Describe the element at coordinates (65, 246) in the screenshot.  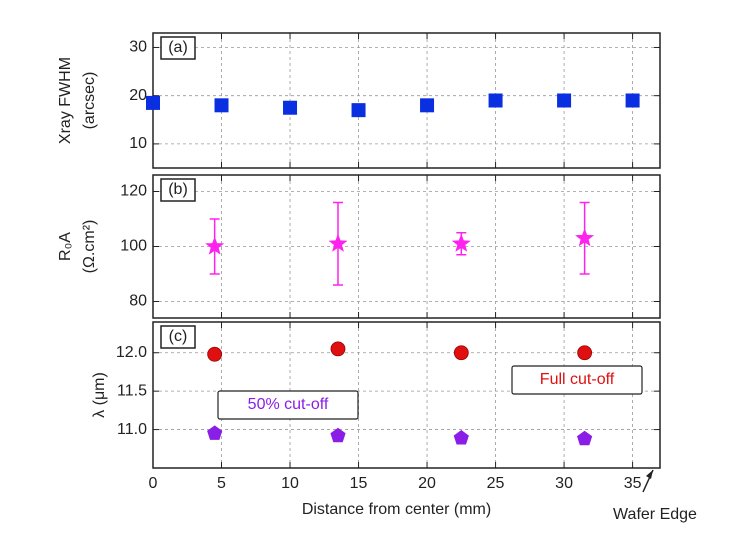
I see `y-axis-title: R₀A` at that location.